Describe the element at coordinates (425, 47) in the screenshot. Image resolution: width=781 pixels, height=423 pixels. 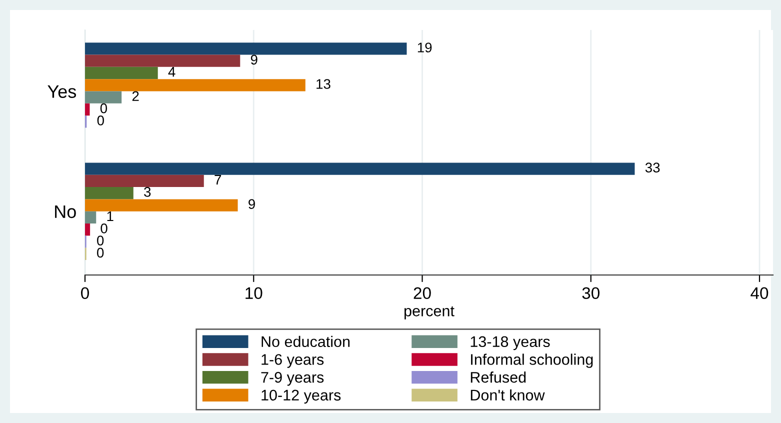
I see `data-label: 19` at that location.